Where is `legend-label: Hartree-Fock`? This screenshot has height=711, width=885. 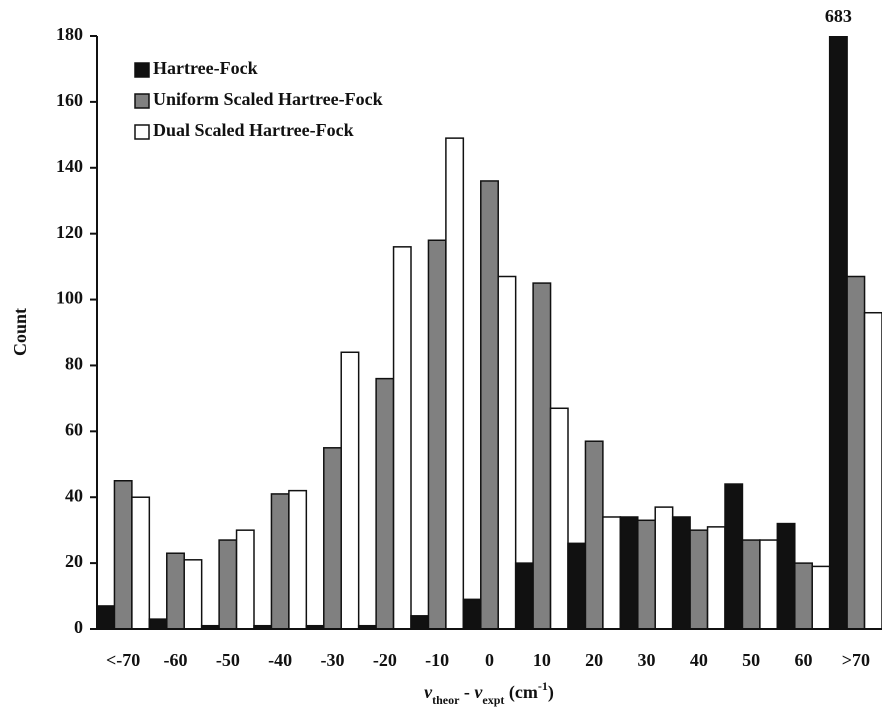
legend-label: Hartree-Fock is located at coordinates (205, 68).